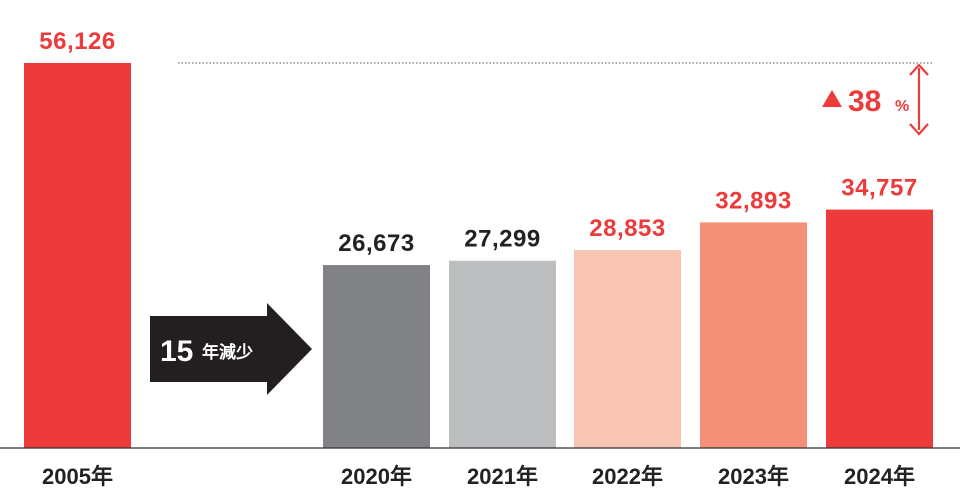  What do you see at coordinates (753, 200) in the screenshot?
I see `value-label: 32,893` at bounding box center [753, 200].